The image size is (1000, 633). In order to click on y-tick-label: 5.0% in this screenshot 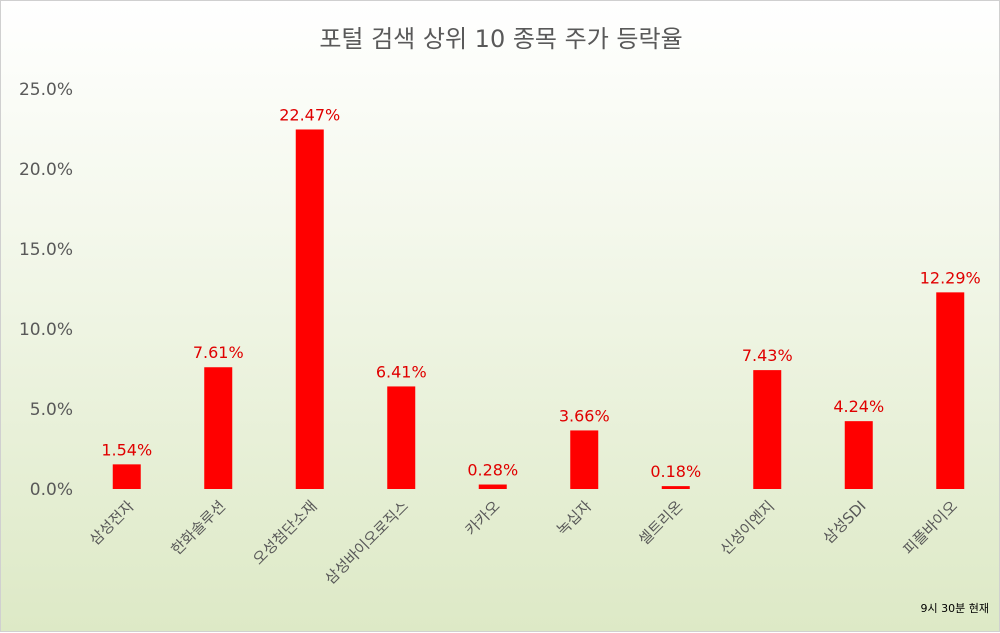, I will do `click(51, 410)`.